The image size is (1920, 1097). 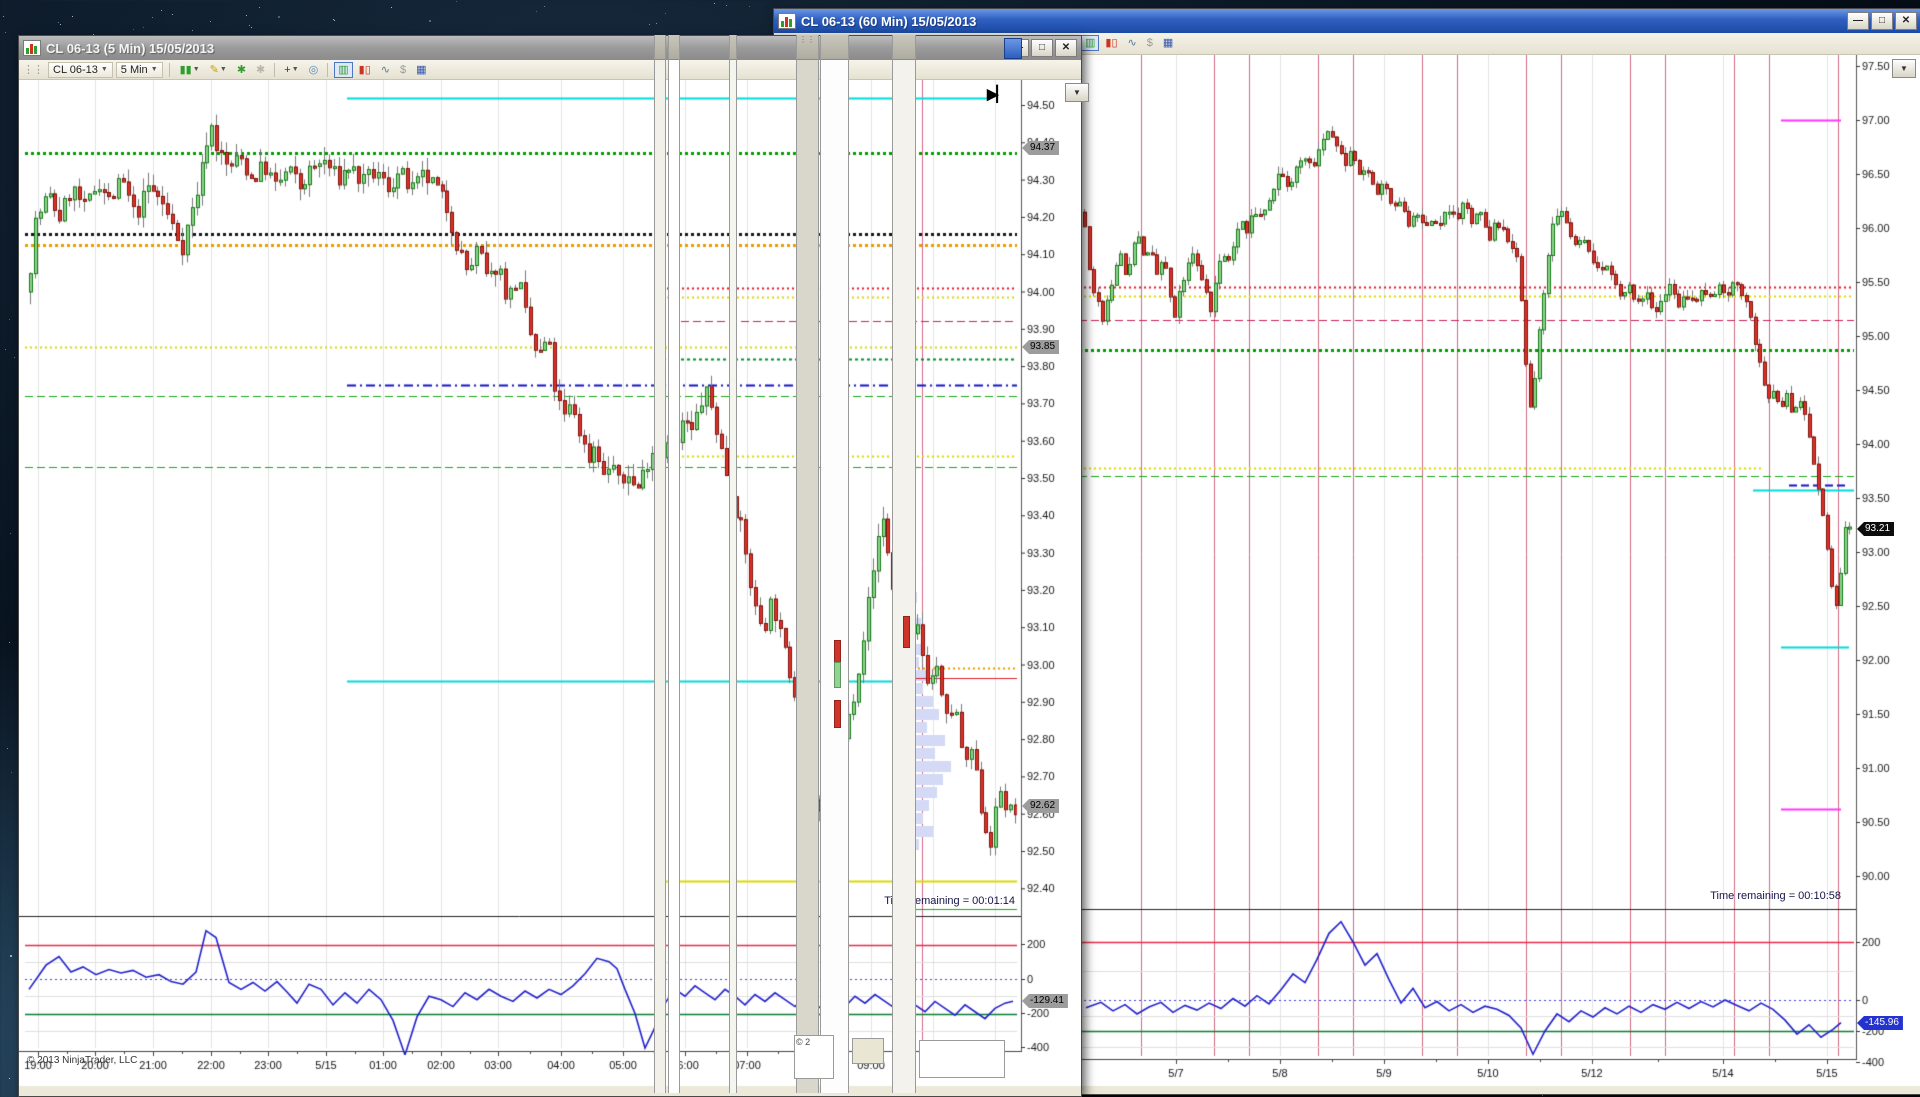 I want to click on interval-dropdown: 5 Min ▼, so click(x=139, y=69).